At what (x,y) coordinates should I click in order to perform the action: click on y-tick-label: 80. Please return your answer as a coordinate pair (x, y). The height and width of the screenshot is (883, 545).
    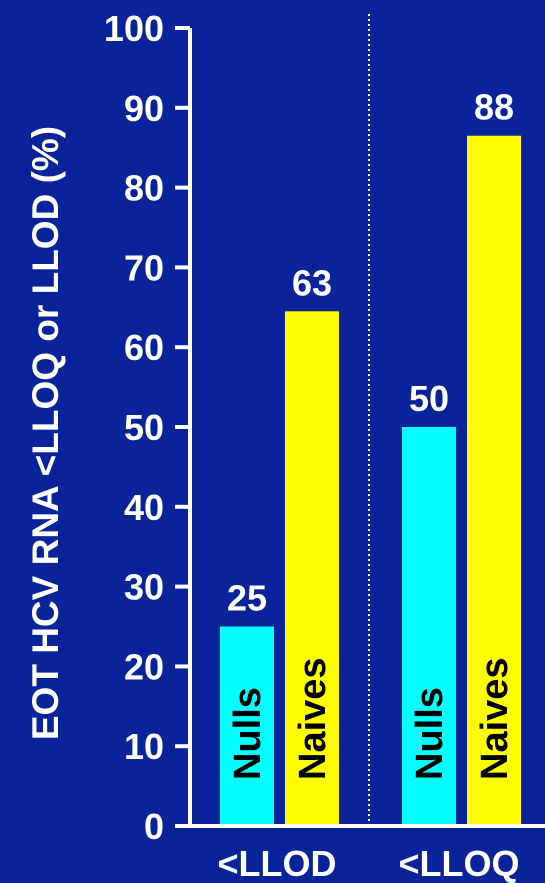
    Looking at the image, I should click on (144, 188).